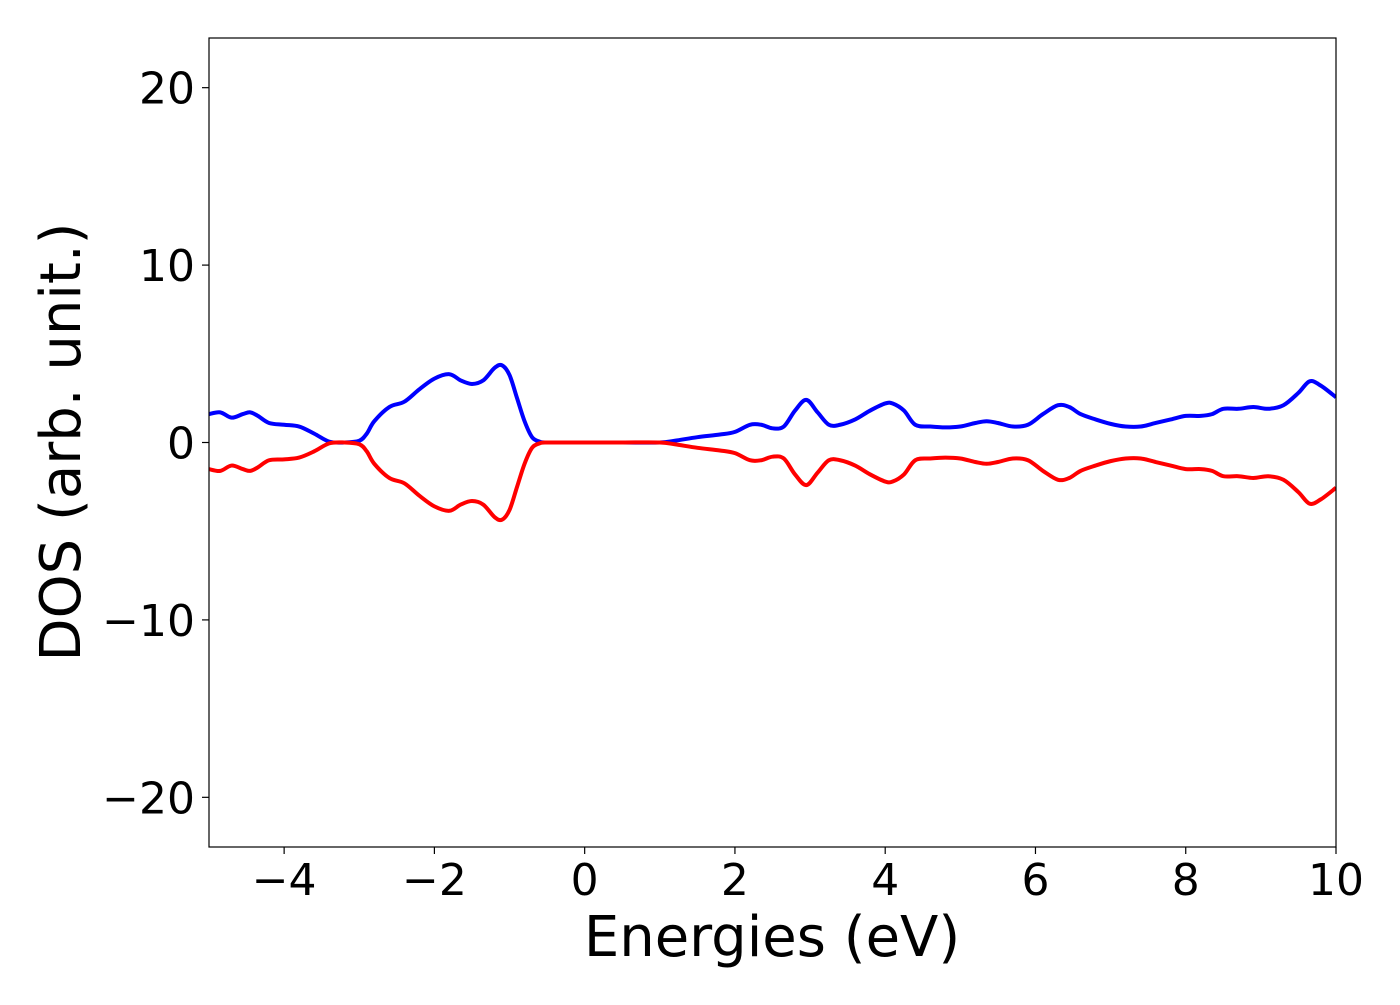 This screenshot has height=1005, width=1400. What do you see at coordinates (772, 937) in the screenshot?
I see `x-axis-label: Energies (eV)` at bounding box center [772, 937].